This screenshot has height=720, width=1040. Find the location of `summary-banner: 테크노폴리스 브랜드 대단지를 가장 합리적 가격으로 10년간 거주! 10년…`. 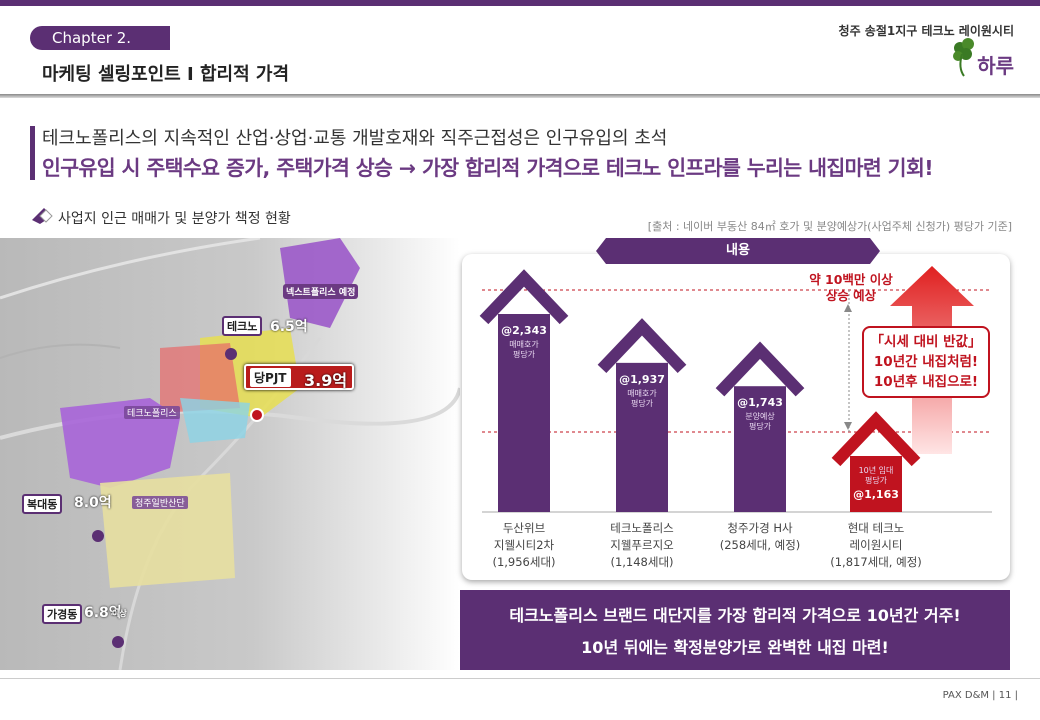

summary-banner: 테크노폴리스 브랜드 대단지를 가장 합리적 가격으로 10년간 거주! 10년… is located at coordinates (735, 630).